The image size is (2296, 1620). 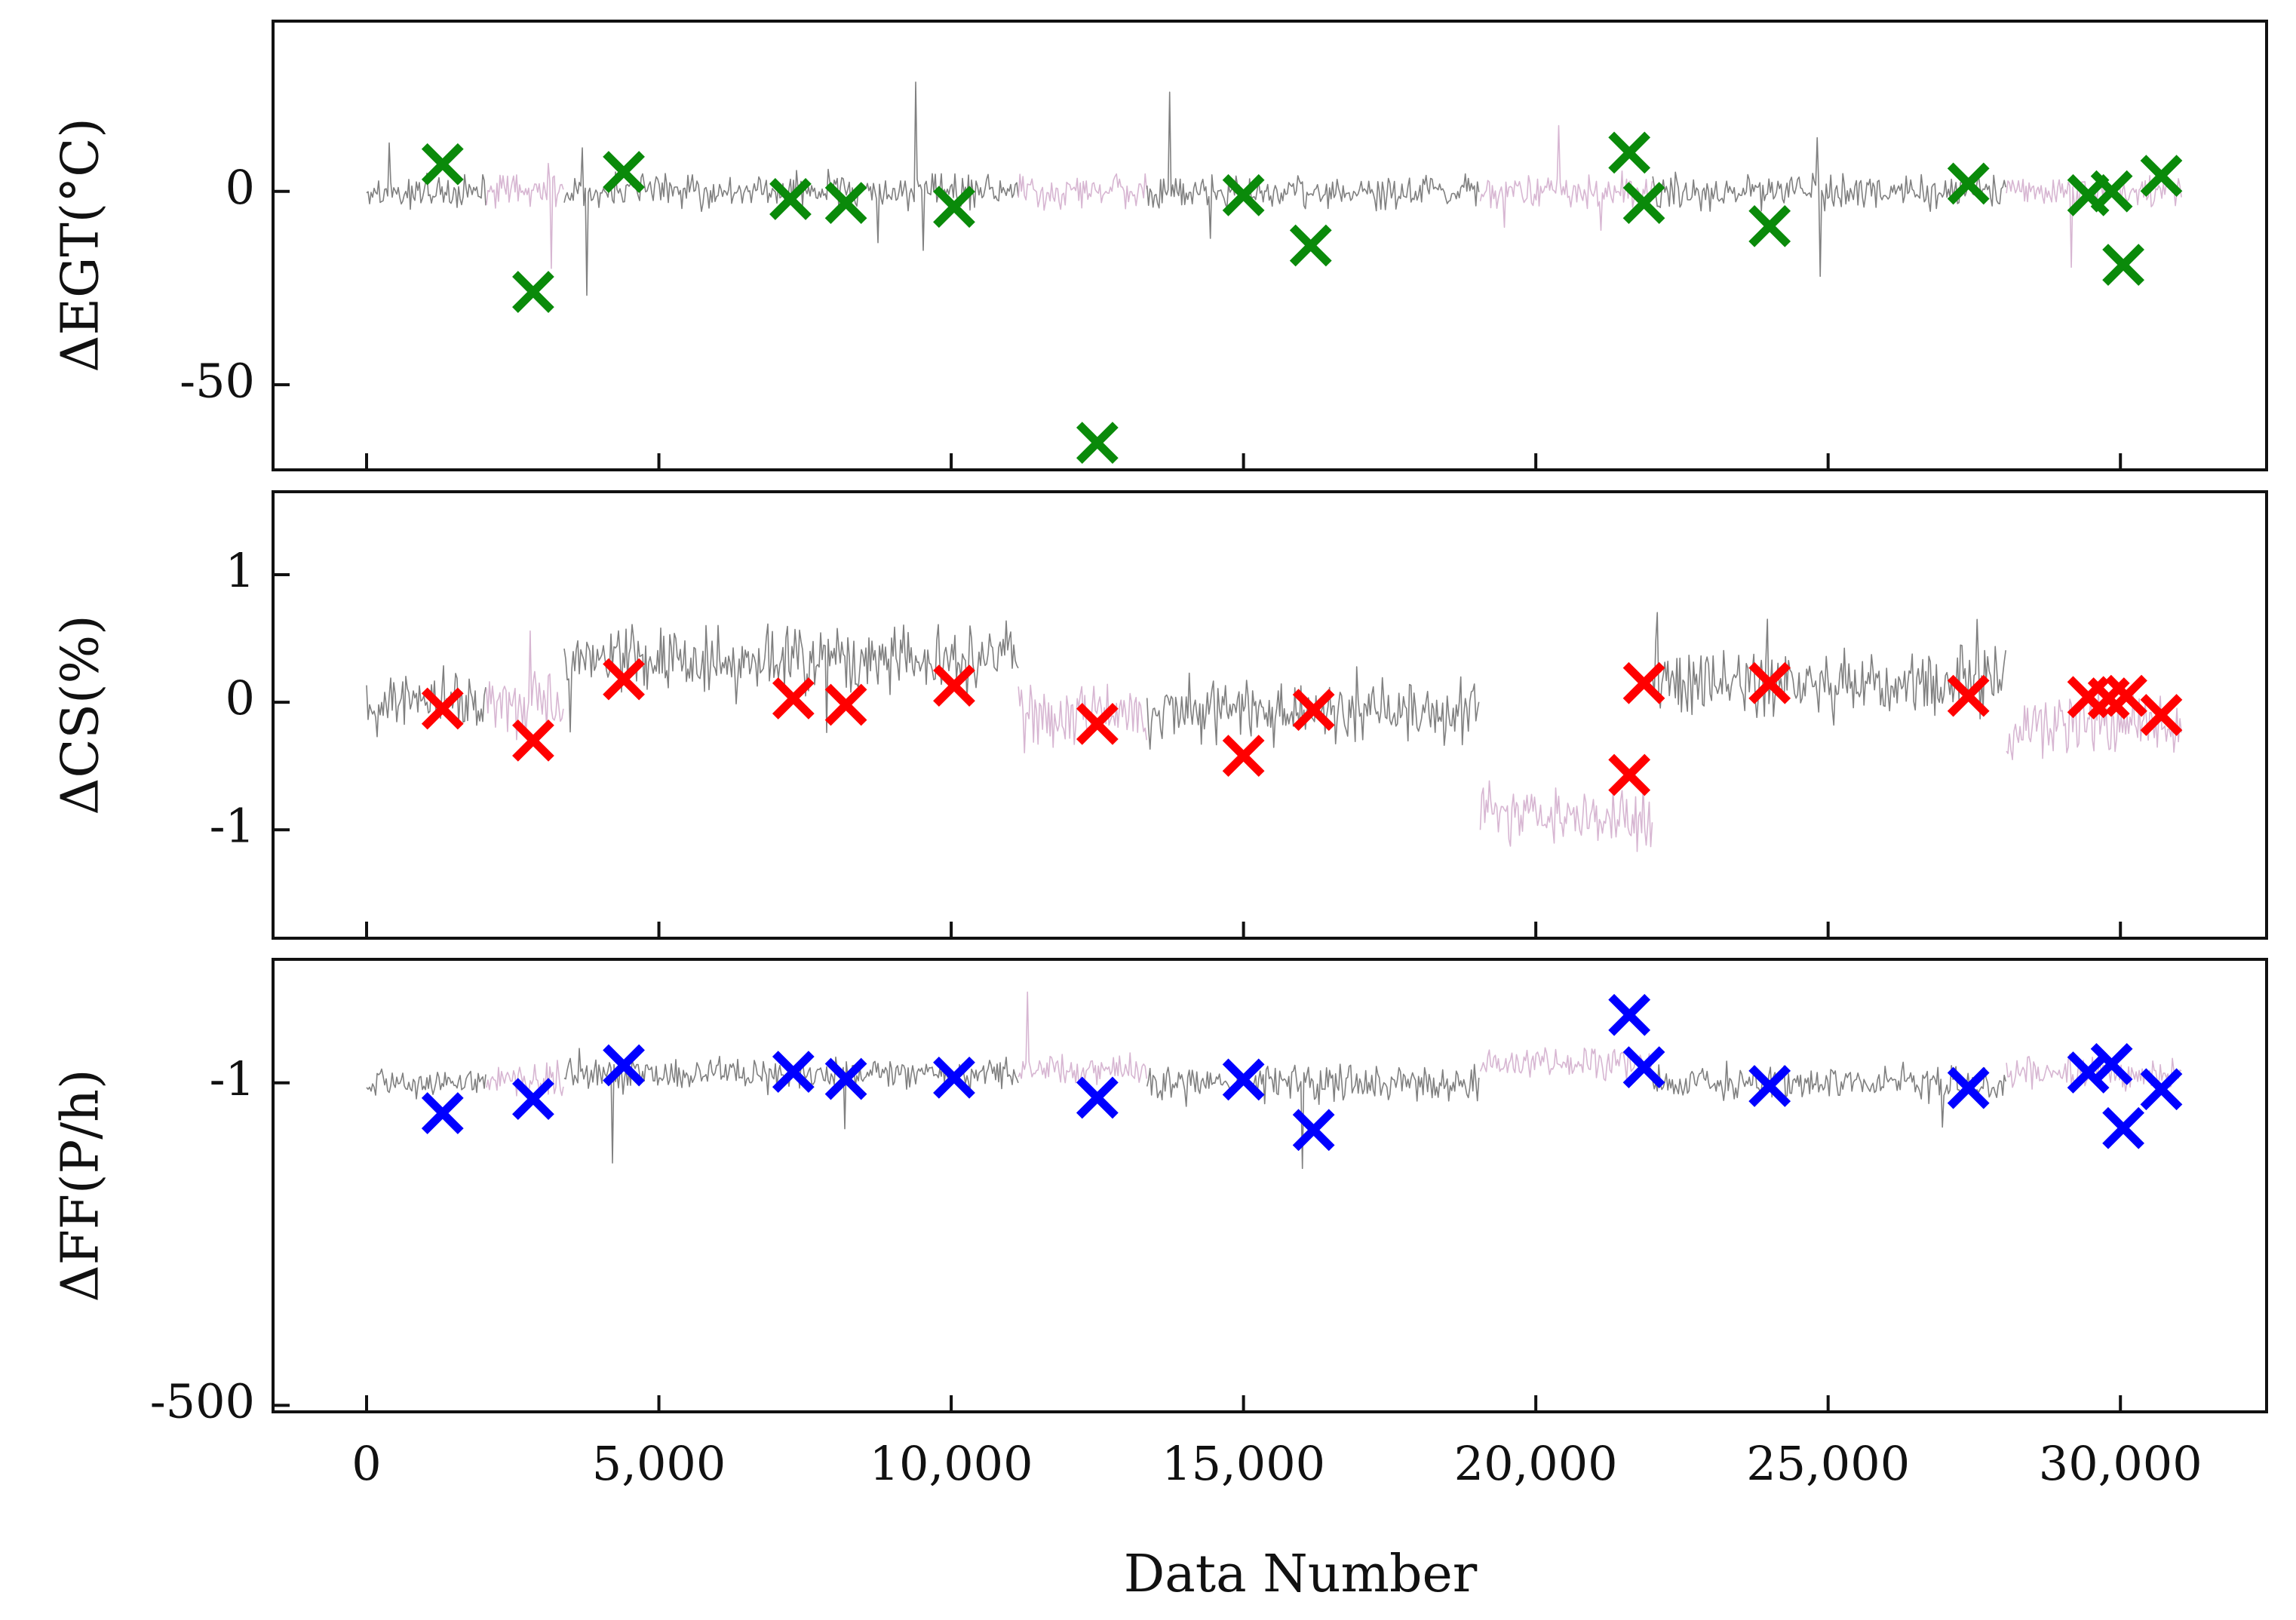 What do you see at coordinates (1244, 930) in the screenshot?
I see `panel-cs-x-ticks` at bounding box center [1244, 930].